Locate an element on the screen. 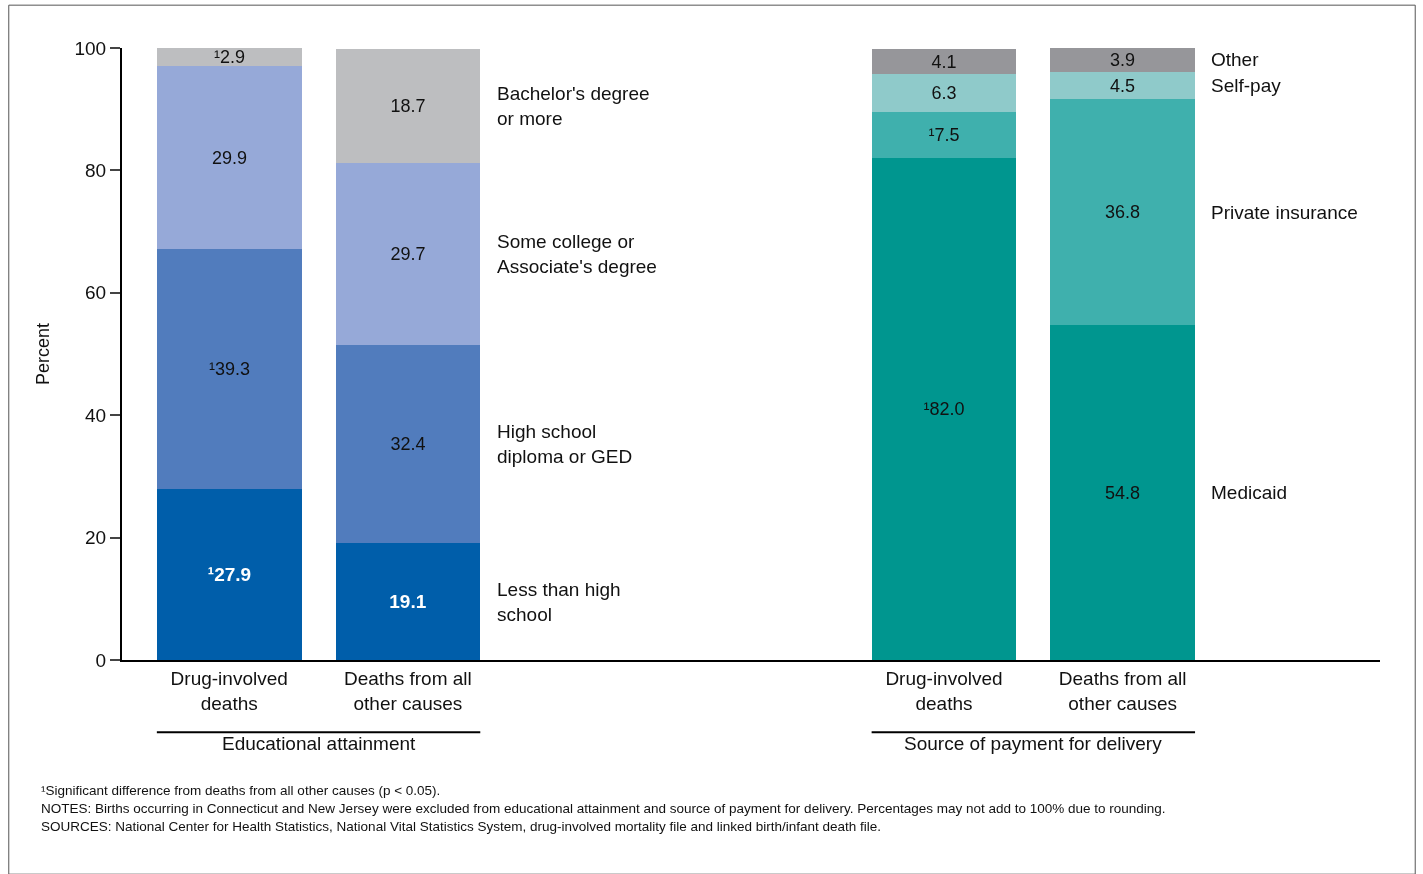 This screenshot has width=1423, height=874. y-tick-label: 40 is located at coordinates (96, 415).